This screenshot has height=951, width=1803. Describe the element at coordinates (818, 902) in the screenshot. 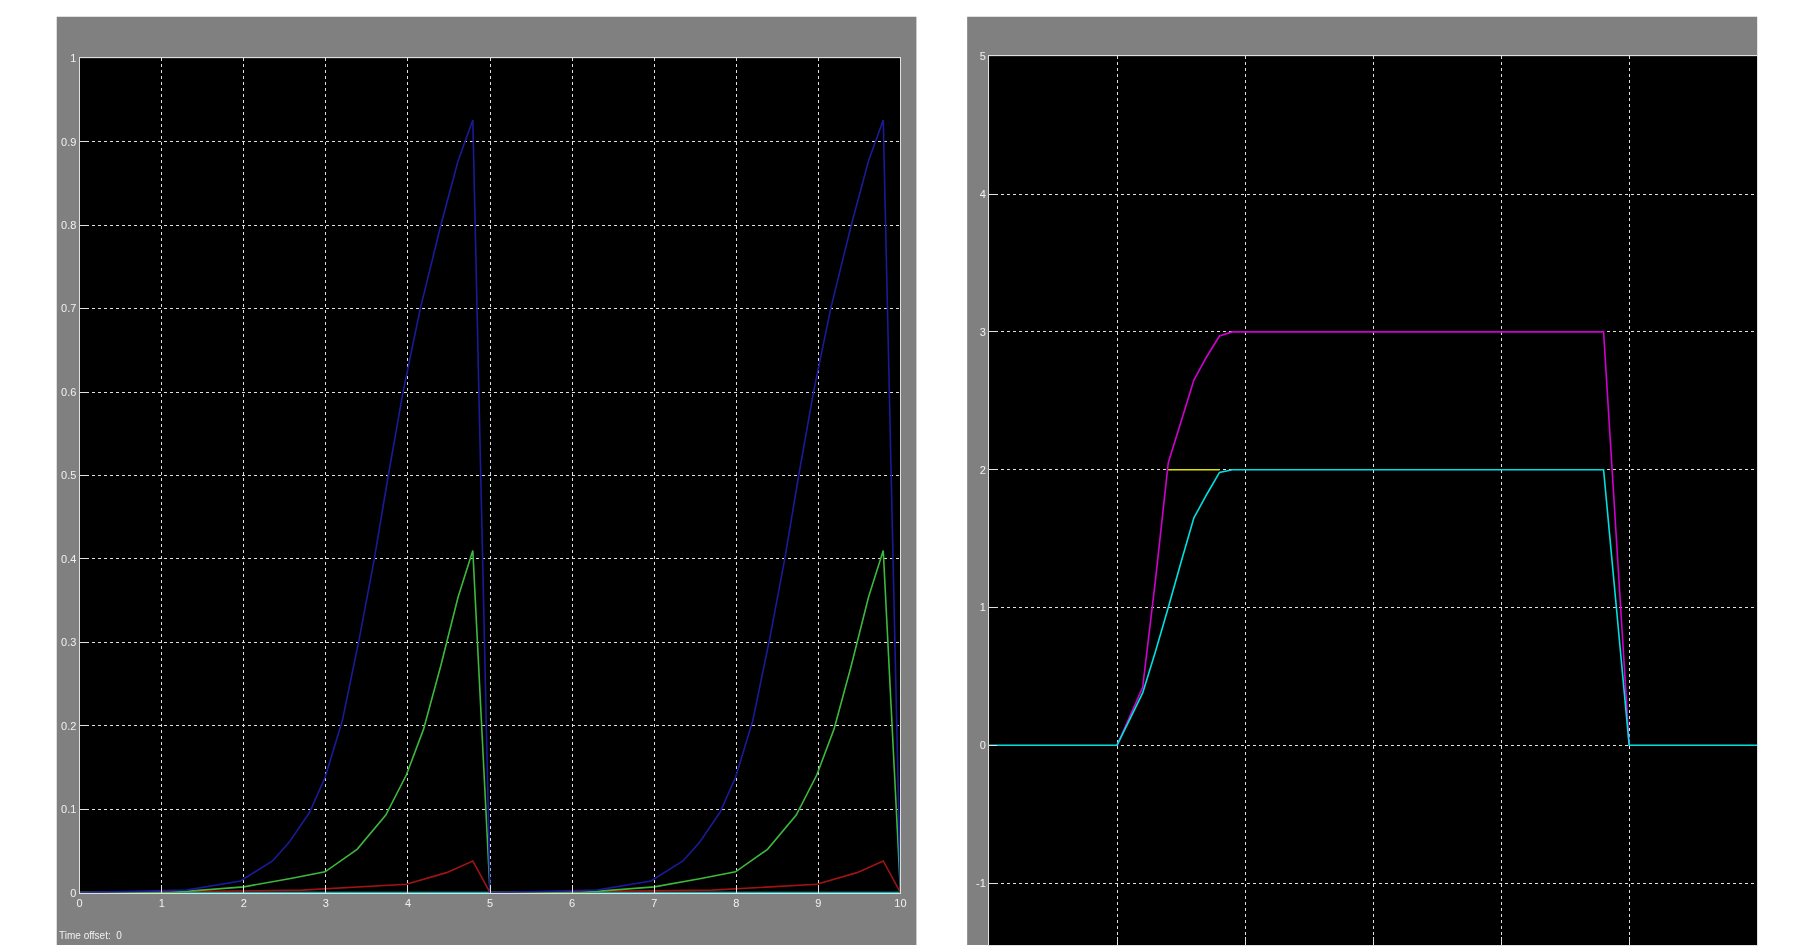

I see `x-tick-label: 9` at that location.